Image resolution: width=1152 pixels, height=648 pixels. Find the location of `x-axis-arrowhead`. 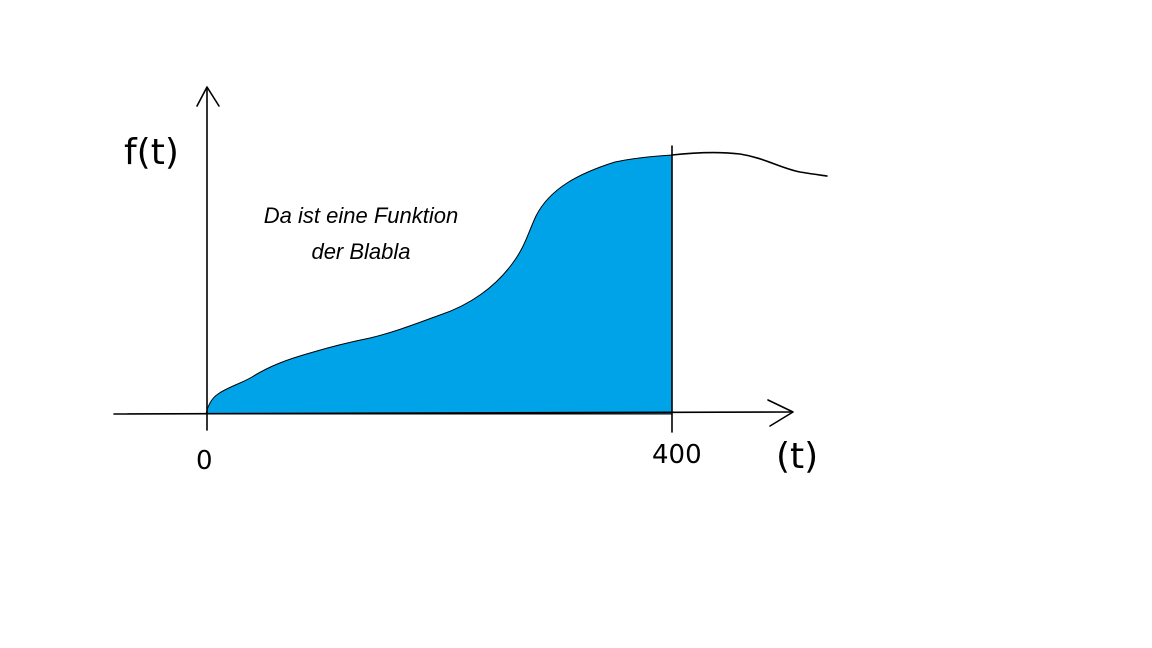

x-axis-arrowhead is located at coordinates (780, 413).